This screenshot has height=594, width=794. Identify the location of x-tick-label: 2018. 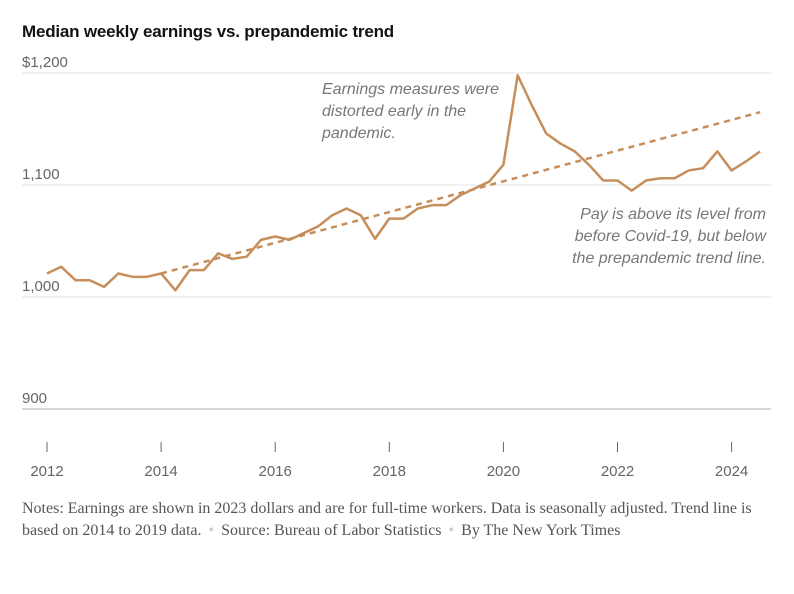
(389, 471).